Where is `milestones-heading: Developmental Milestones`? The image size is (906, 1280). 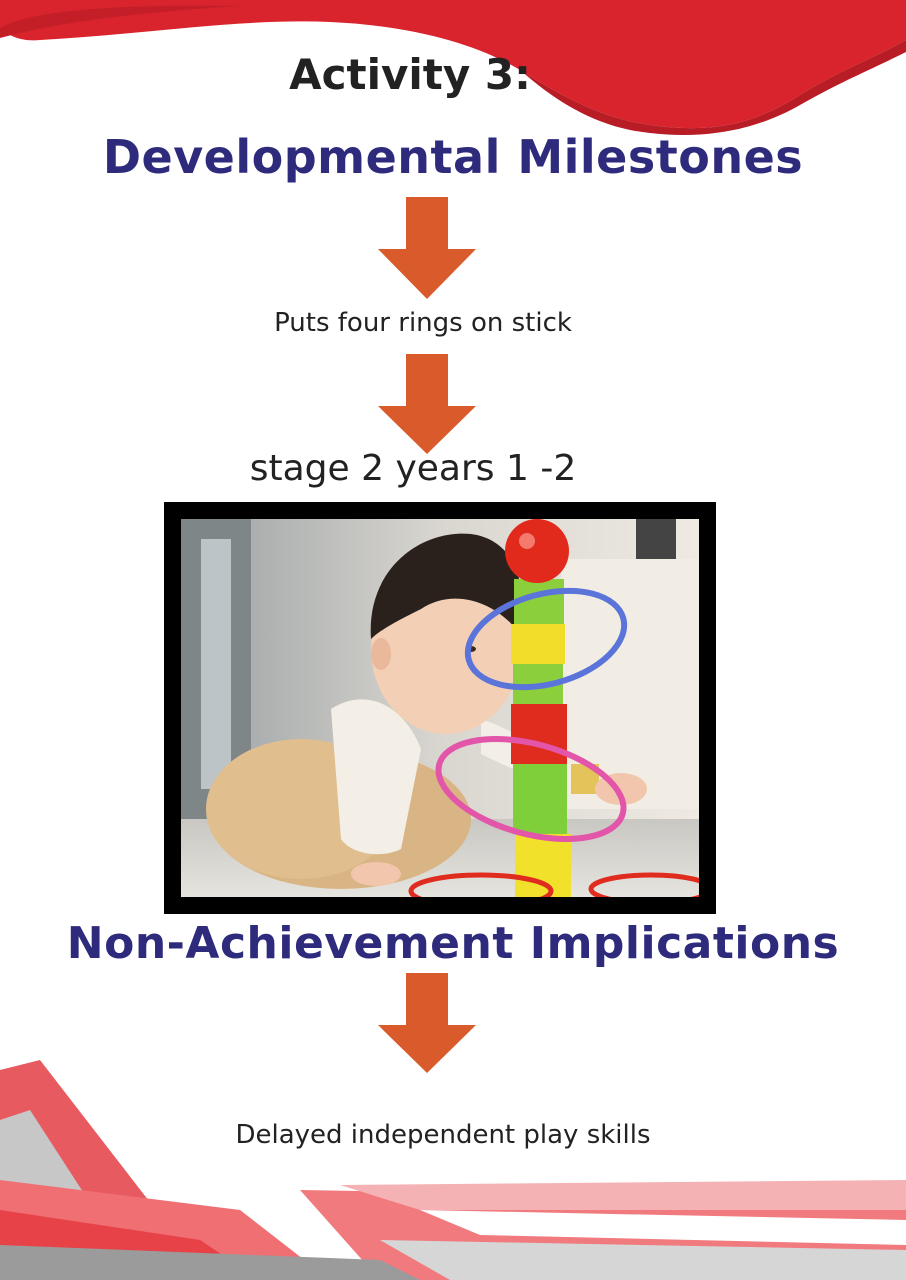 milestones-heading: Developmental Milestones is located at coordinates (453, 157).